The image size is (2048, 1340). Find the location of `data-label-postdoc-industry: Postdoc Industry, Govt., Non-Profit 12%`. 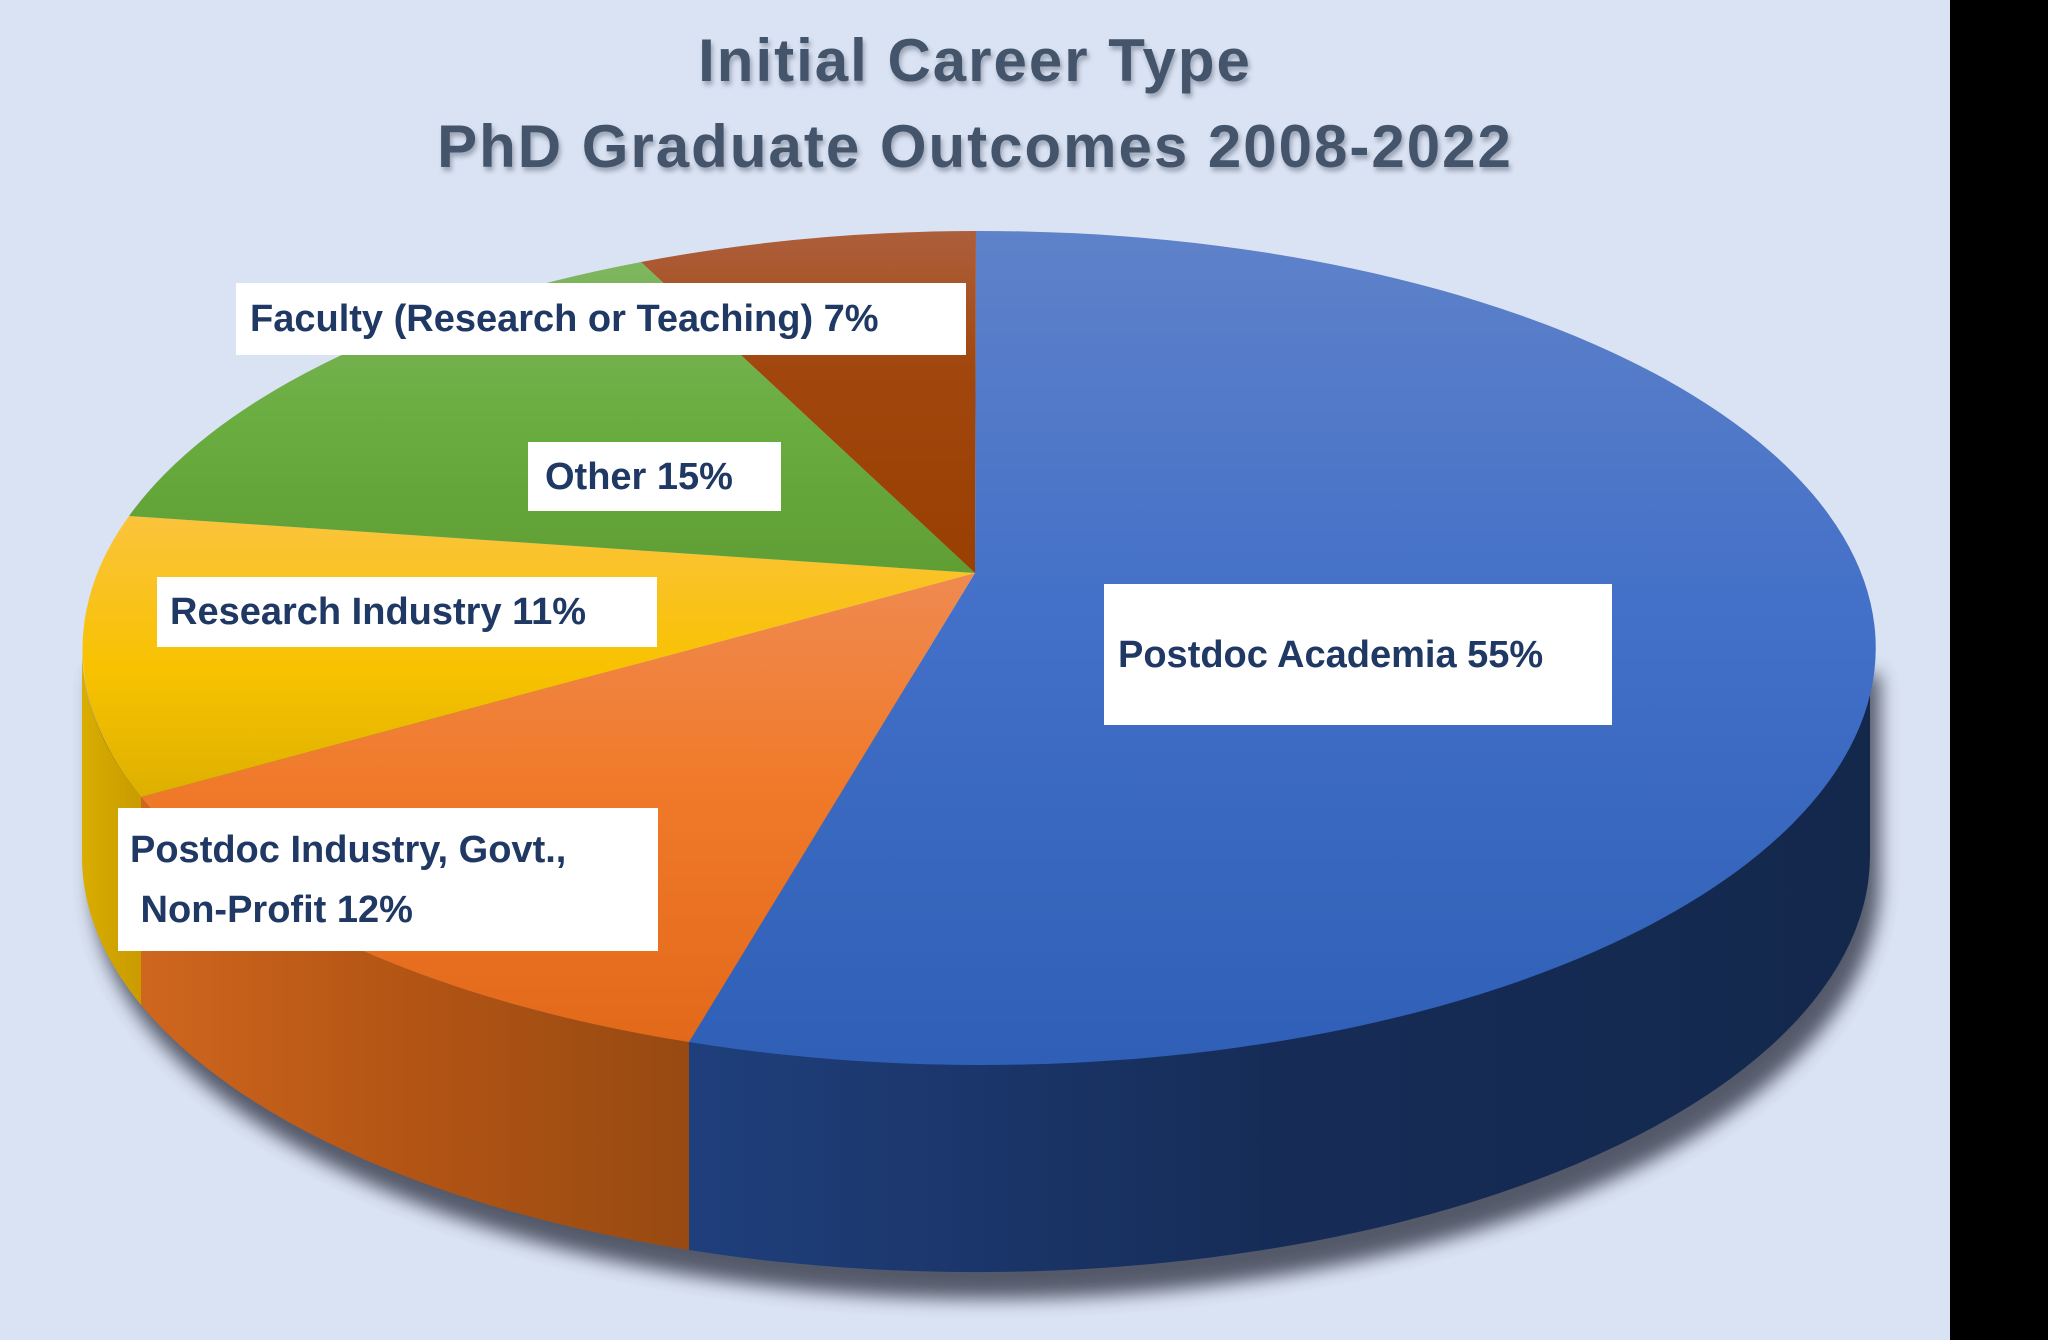

data-label-postdoc-industry: Postdoc Industry, Govt., Non-Profit 12% is located at coordinates (388, 879).